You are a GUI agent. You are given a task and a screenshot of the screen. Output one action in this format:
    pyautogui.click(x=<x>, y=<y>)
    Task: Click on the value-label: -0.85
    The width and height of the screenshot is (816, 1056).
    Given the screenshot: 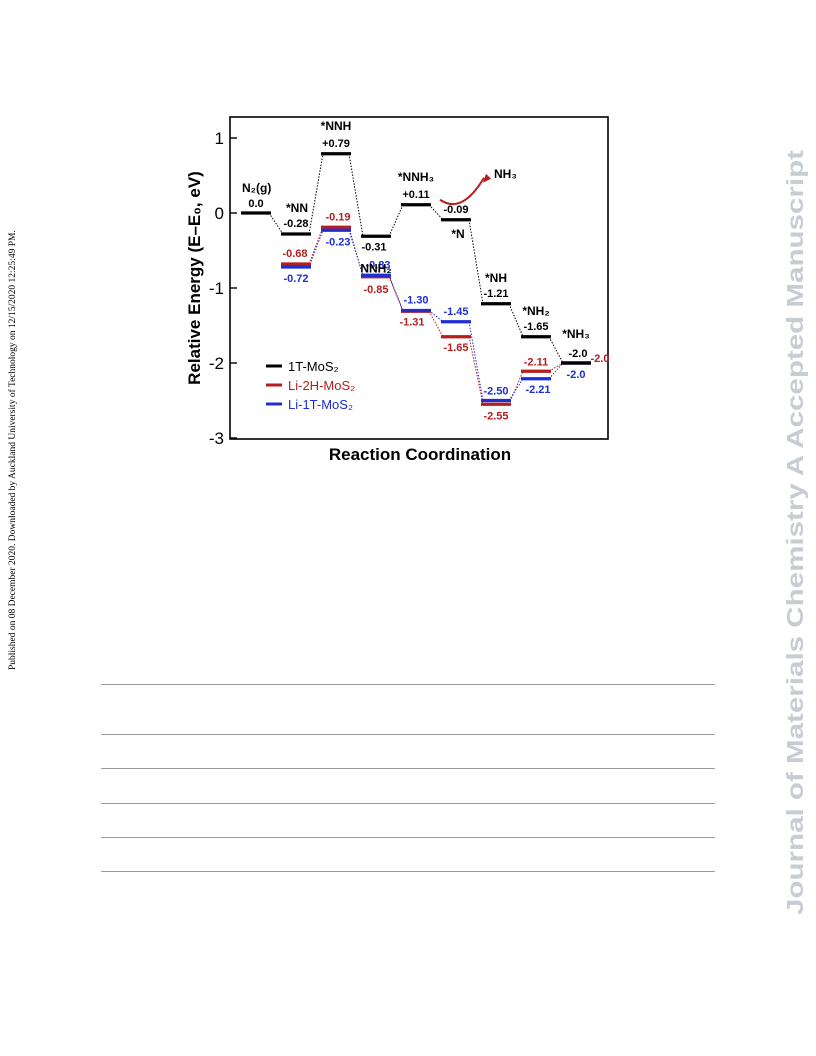 What is the action you would take?
    pyautogui.click(x=375, y=290)
    